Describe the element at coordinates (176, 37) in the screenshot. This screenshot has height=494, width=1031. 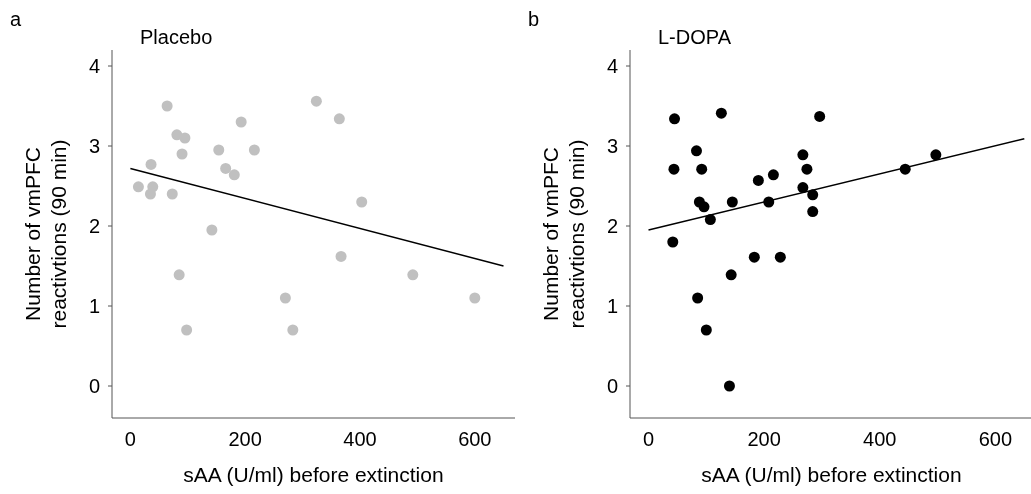
I see `chart-title: Placebo` at that location.